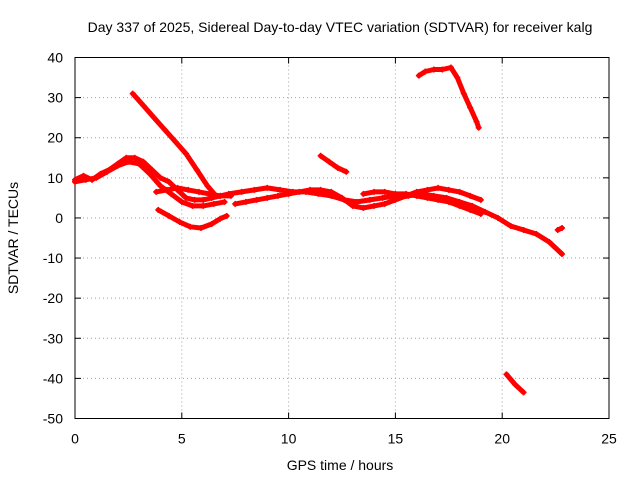  Describe the element at coordinates (53, 258) in the screenshot. I see `y-tick-label: -10` at that location.